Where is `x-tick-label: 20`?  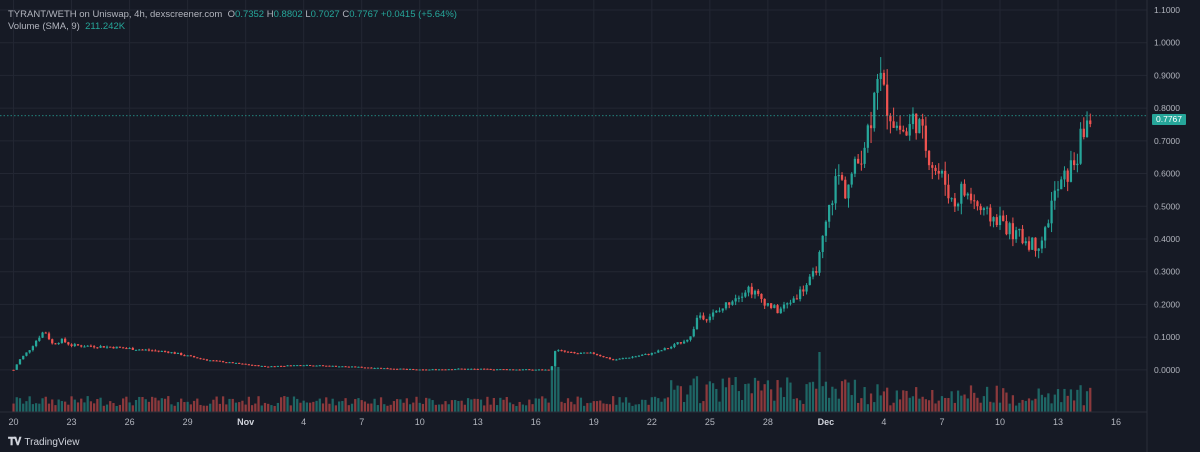 x-tick-label: 20 is located at coordinates (14, 422).